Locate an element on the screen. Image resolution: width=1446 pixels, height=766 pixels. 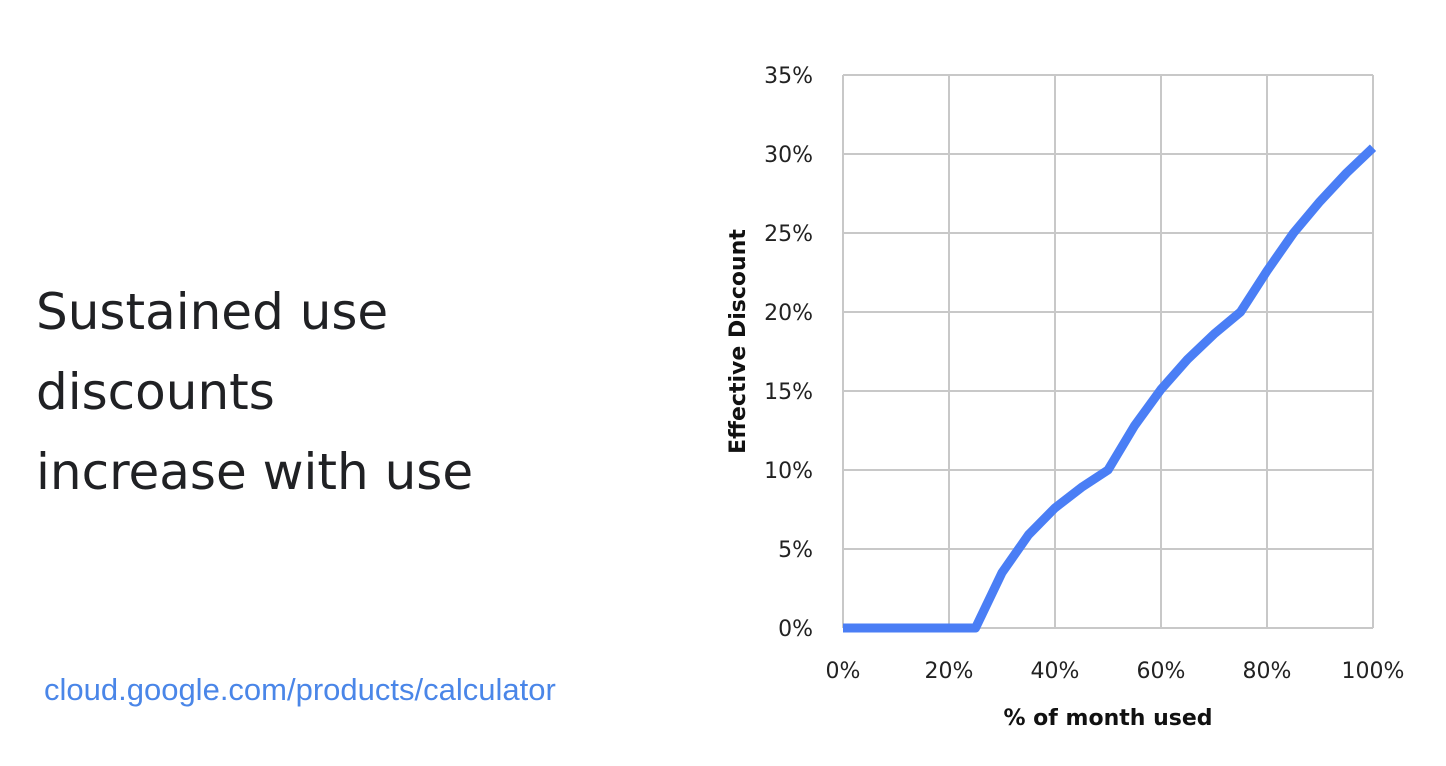
y-tick-label: 5% is located at coordinates (795, 550).